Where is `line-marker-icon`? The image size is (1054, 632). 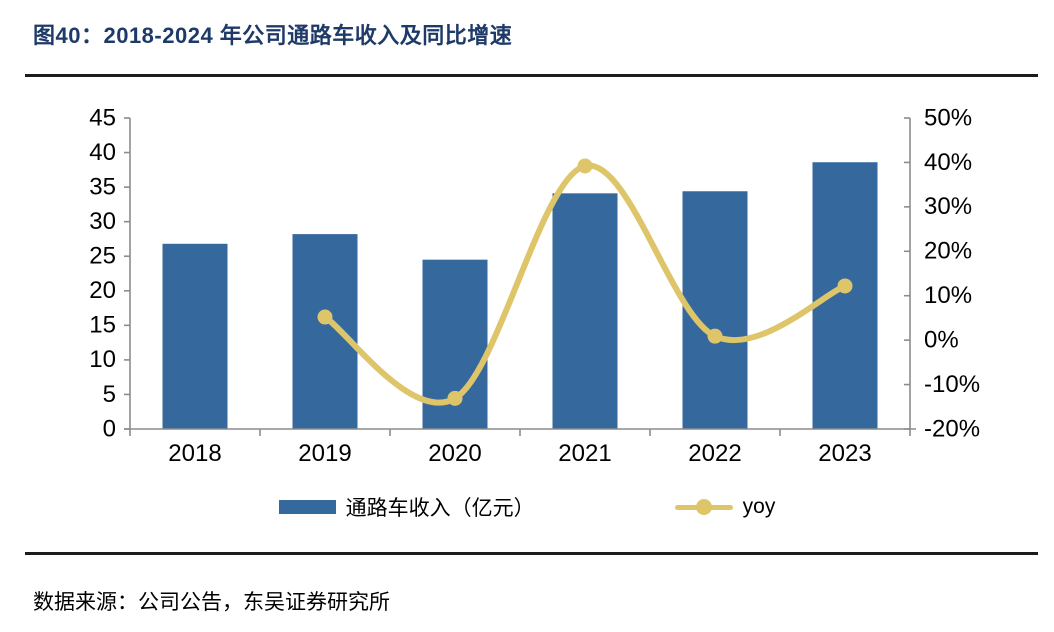
line-marker-icon is located at coordinates (703, 507).